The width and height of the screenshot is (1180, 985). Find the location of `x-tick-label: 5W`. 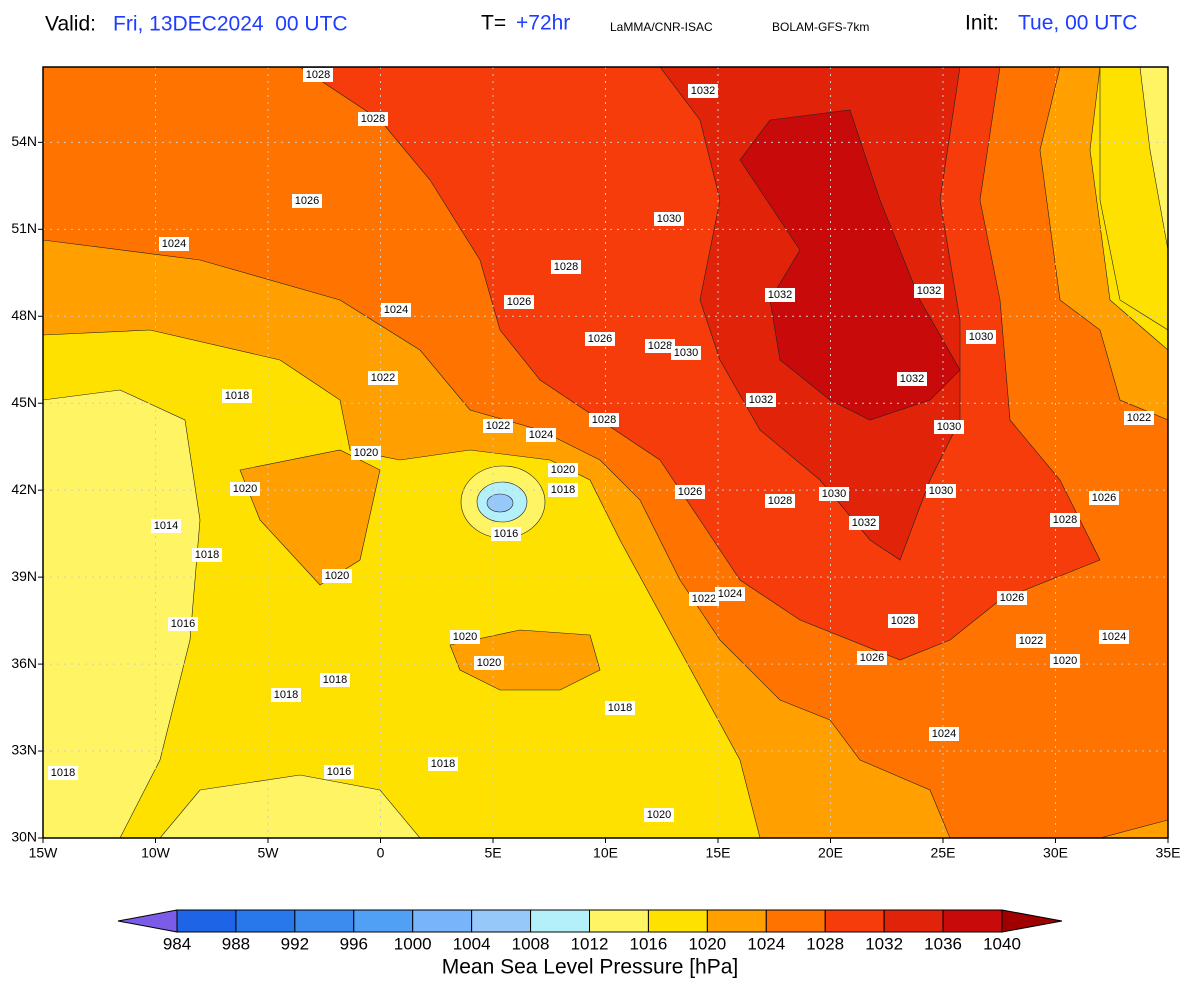

x-tick-label: 5W is located at coordinates (269, 853).